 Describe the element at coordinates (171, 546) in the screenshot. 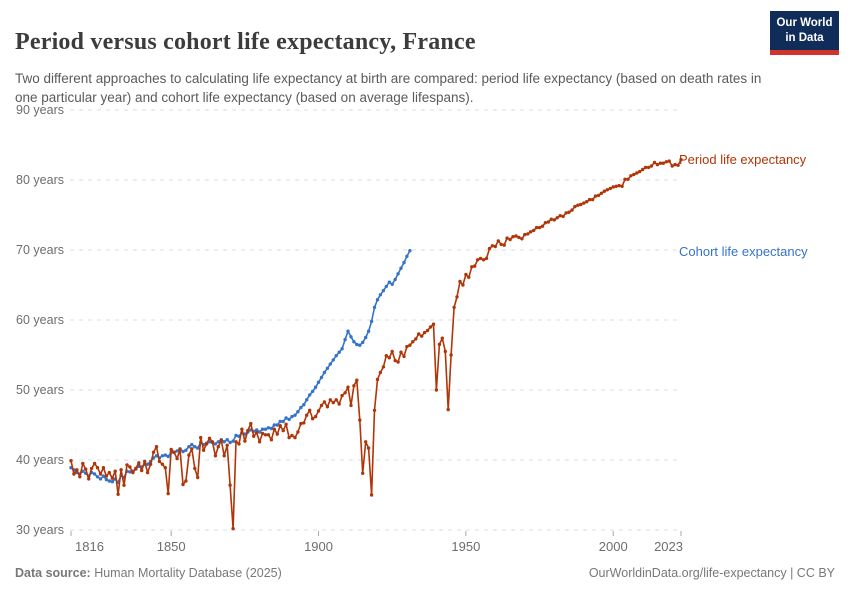

I see `x-tick-label: 1850` at that location.